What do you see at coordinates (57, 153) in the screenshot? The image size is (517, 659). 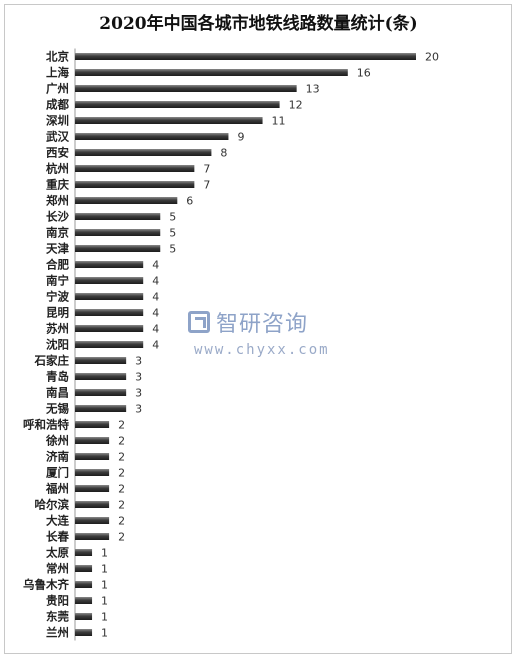 I see `category-label-6: 西安` at bounding box center [57, 153].